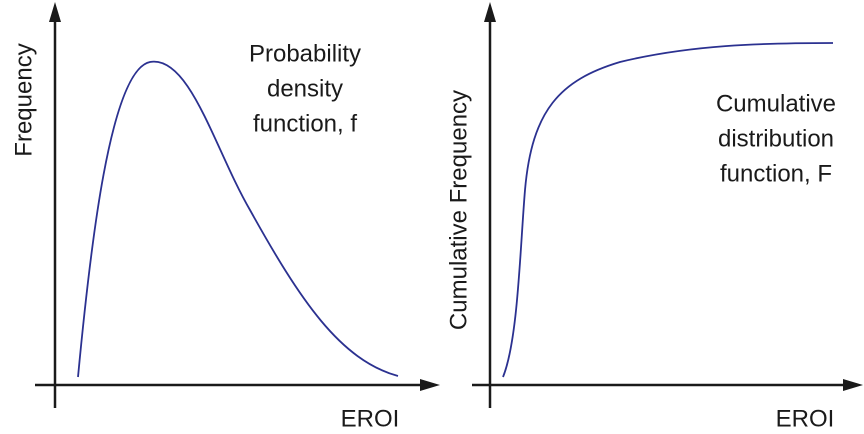 The height and width of the screenshot is (434, 864). What do you see at coordinates (23, 99) in the screenshot?
I see `y-axis-label: Frequency` at bounding box center [23, 99].